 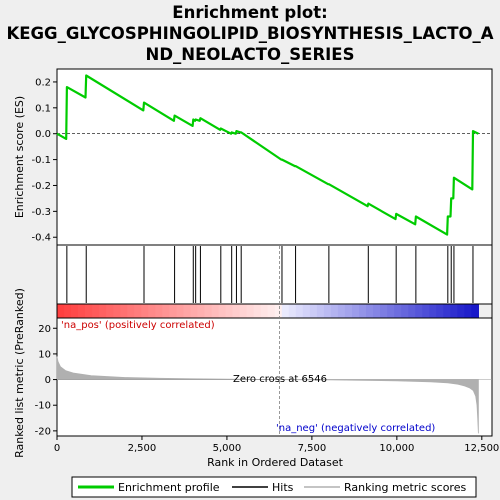 What do you see at coordinates (43, 82) in the screenshot?
I see `es-y-tick-label: 0.2` at bounding box center [43, 82].